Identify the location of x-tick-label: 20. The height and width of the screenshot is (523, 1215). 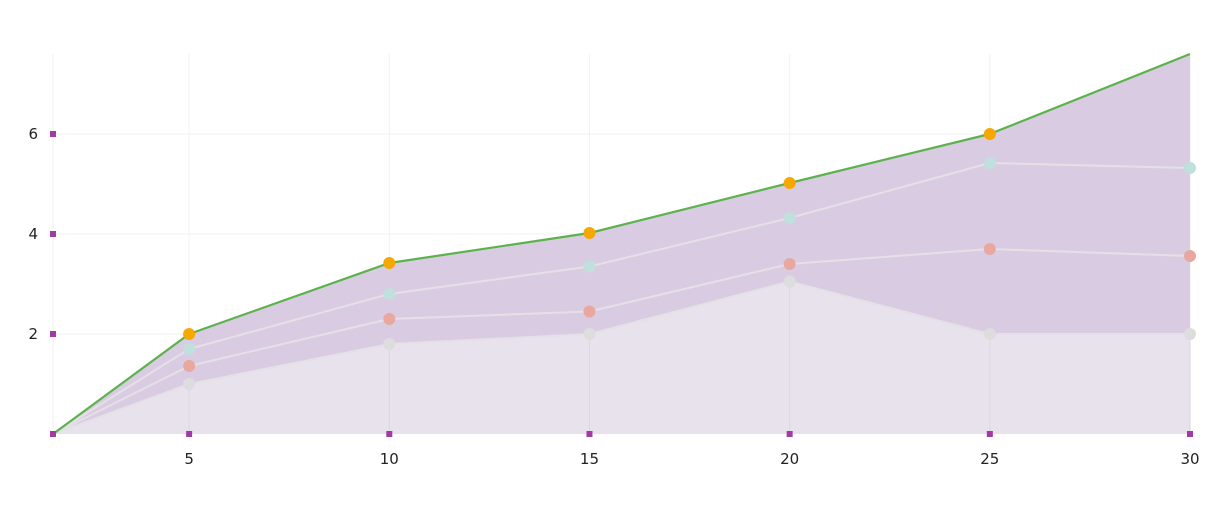
(789, 459).